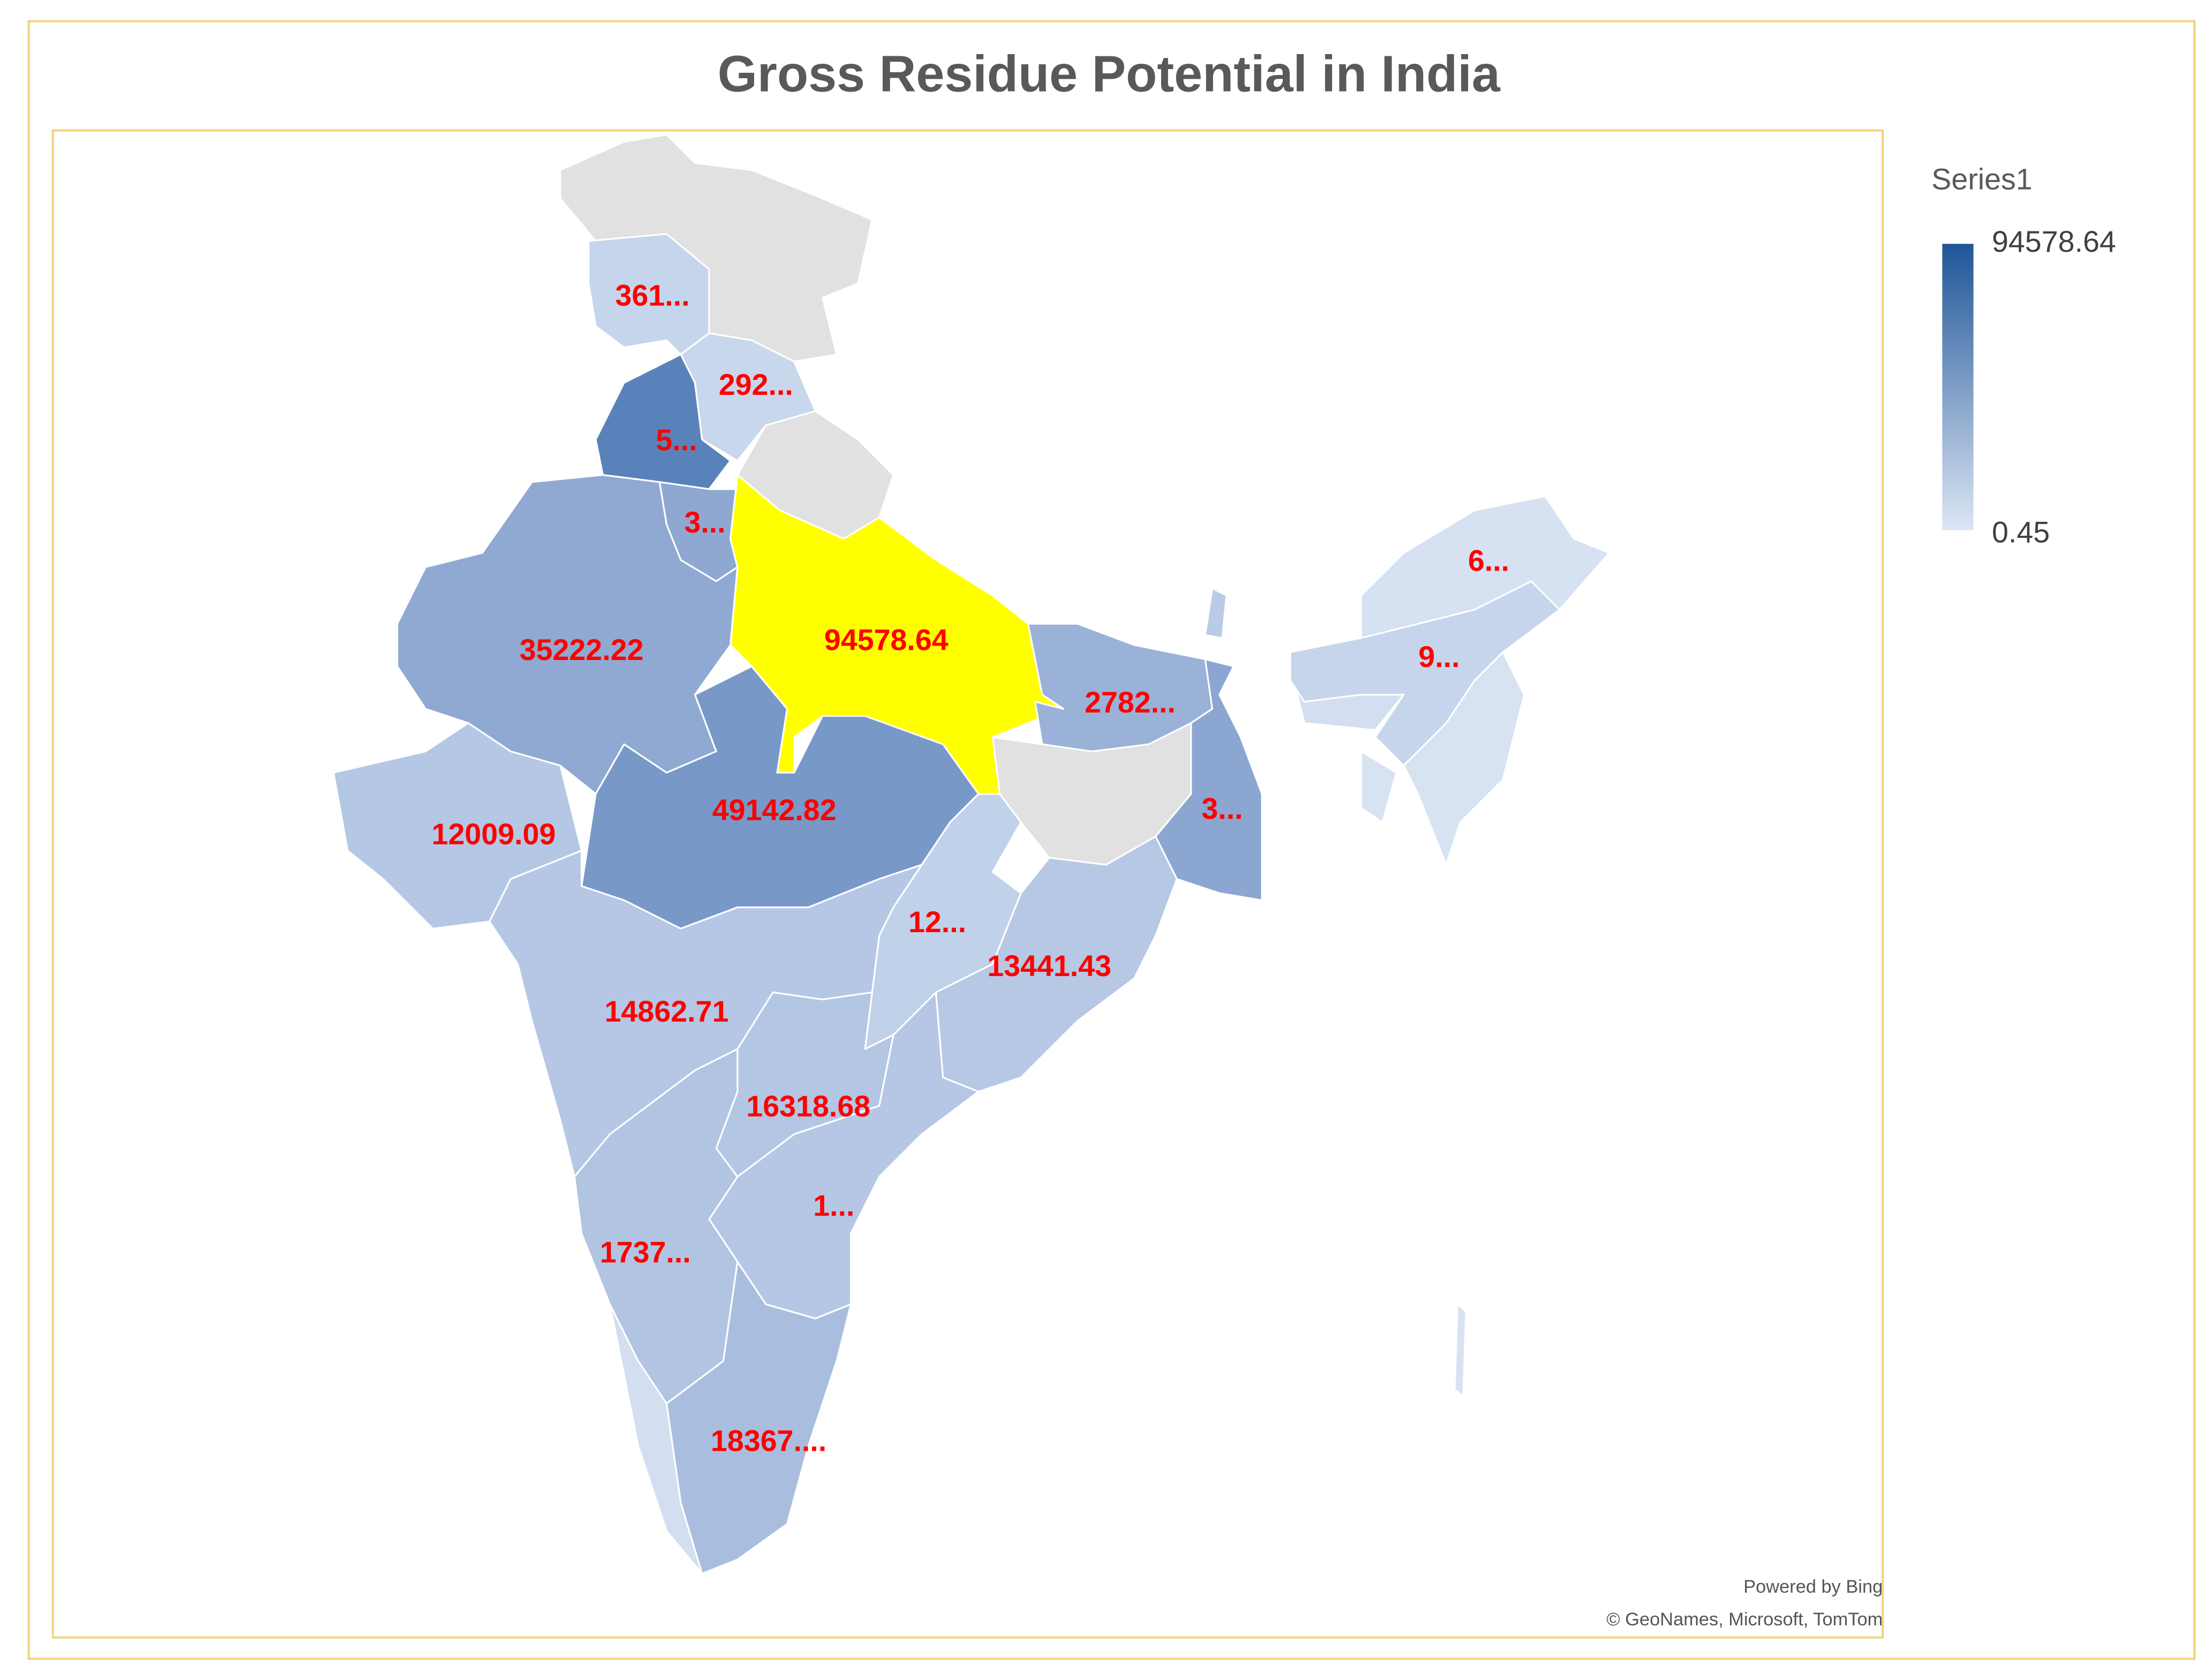 The width and height of the screenshot is (2212, 1680). I want to click on attribution: Powered by Bing, so click(1813, 1587).